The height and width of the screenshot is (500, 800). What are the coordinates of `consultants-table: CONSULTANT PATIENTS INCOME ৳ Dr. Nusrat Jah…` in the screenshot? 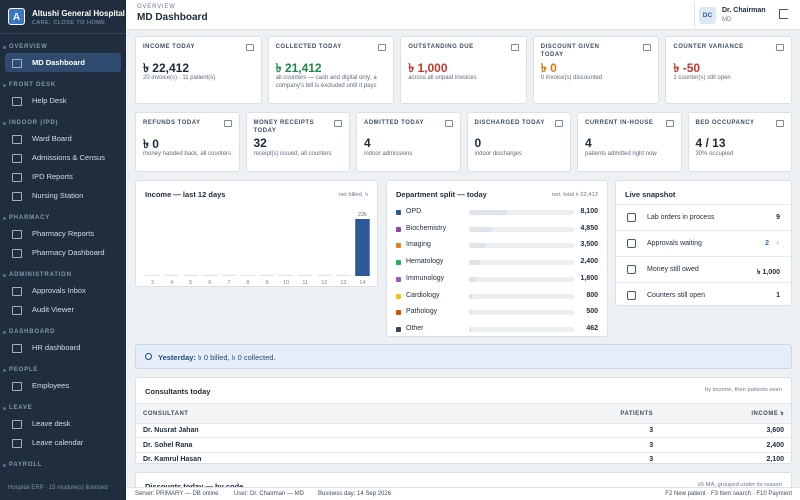 It's located at (463, 433).